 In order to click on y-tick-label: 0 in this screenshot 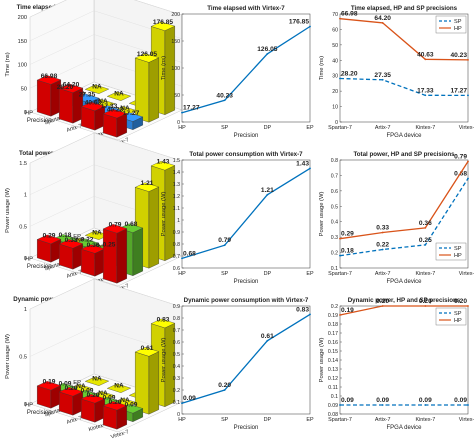, I will do `click(178, 415)`.